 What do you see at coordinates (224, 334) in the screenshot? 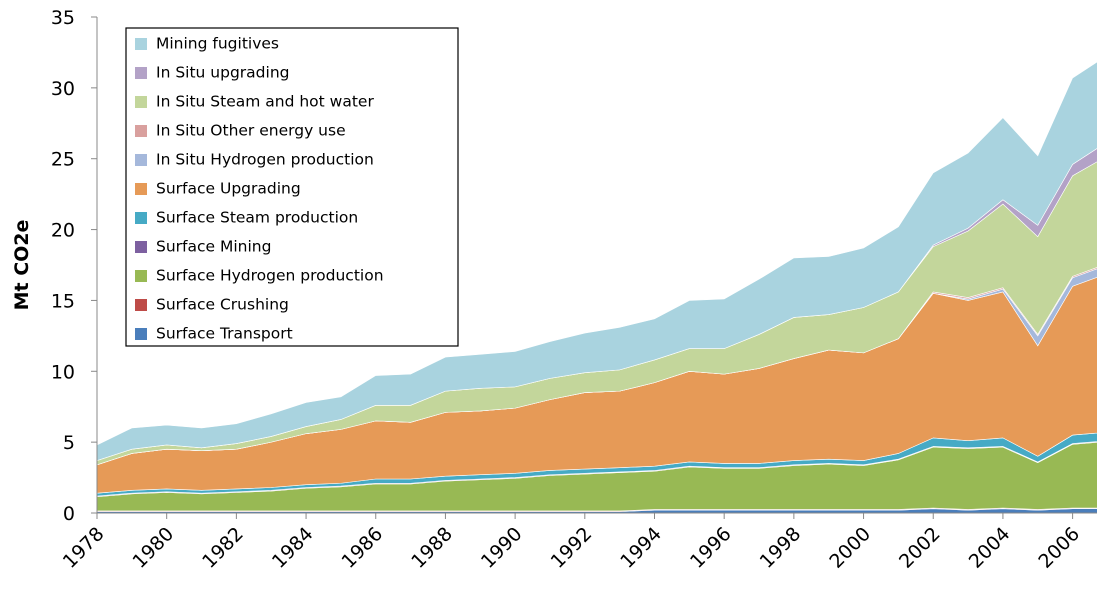
I see `legend-label: Surface Transport` at bounding box center [224, 334].